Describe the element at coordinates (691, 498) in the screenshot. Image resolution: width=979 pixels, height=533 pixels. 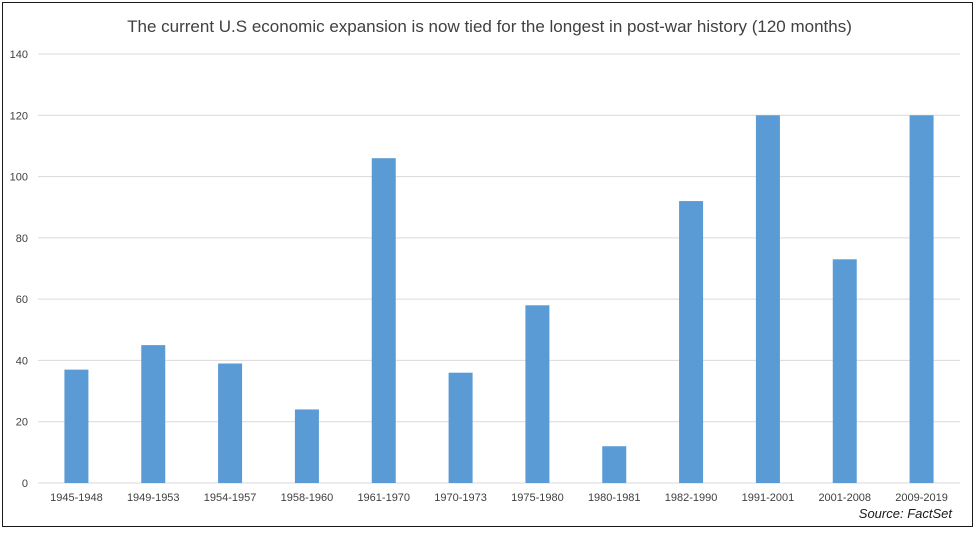
I see `x-tick-label: 1982-1990` at that location.